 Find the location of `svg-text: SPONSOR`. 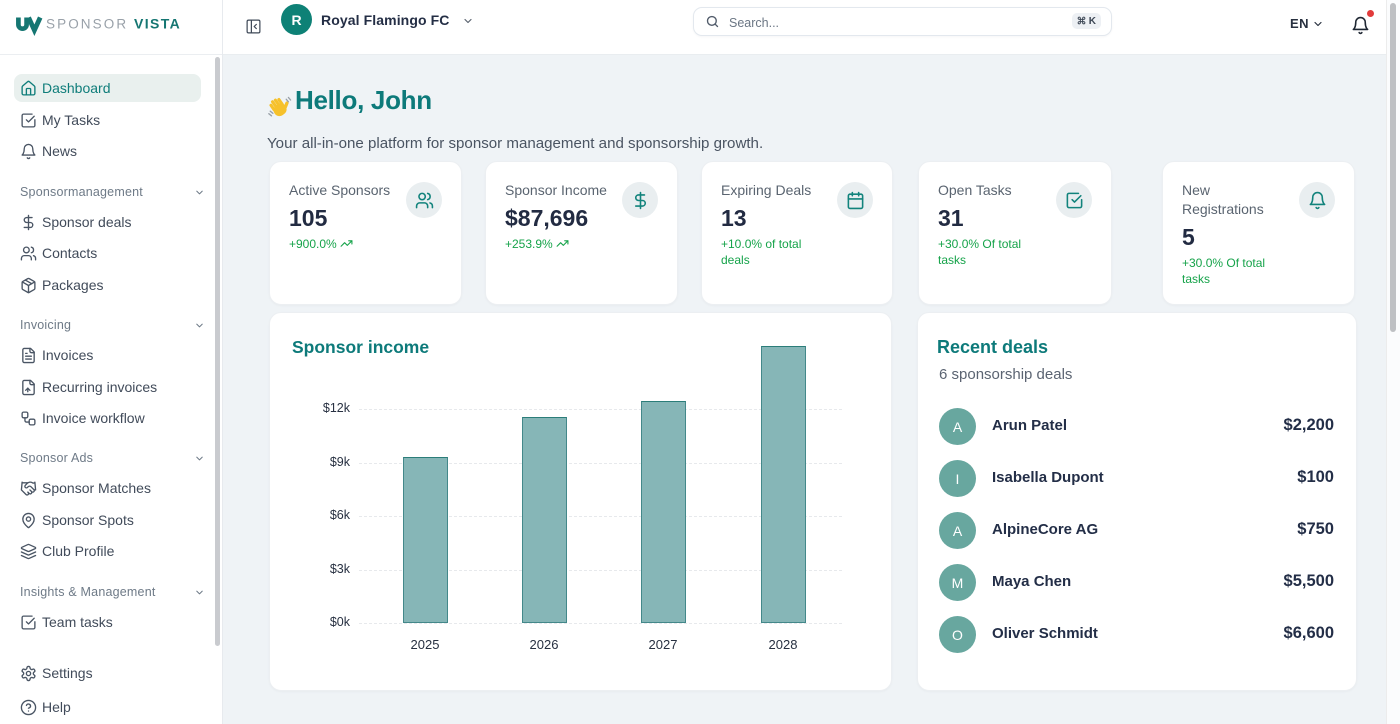

svg-text: SPONSOR is located at coordinates (87, 24).